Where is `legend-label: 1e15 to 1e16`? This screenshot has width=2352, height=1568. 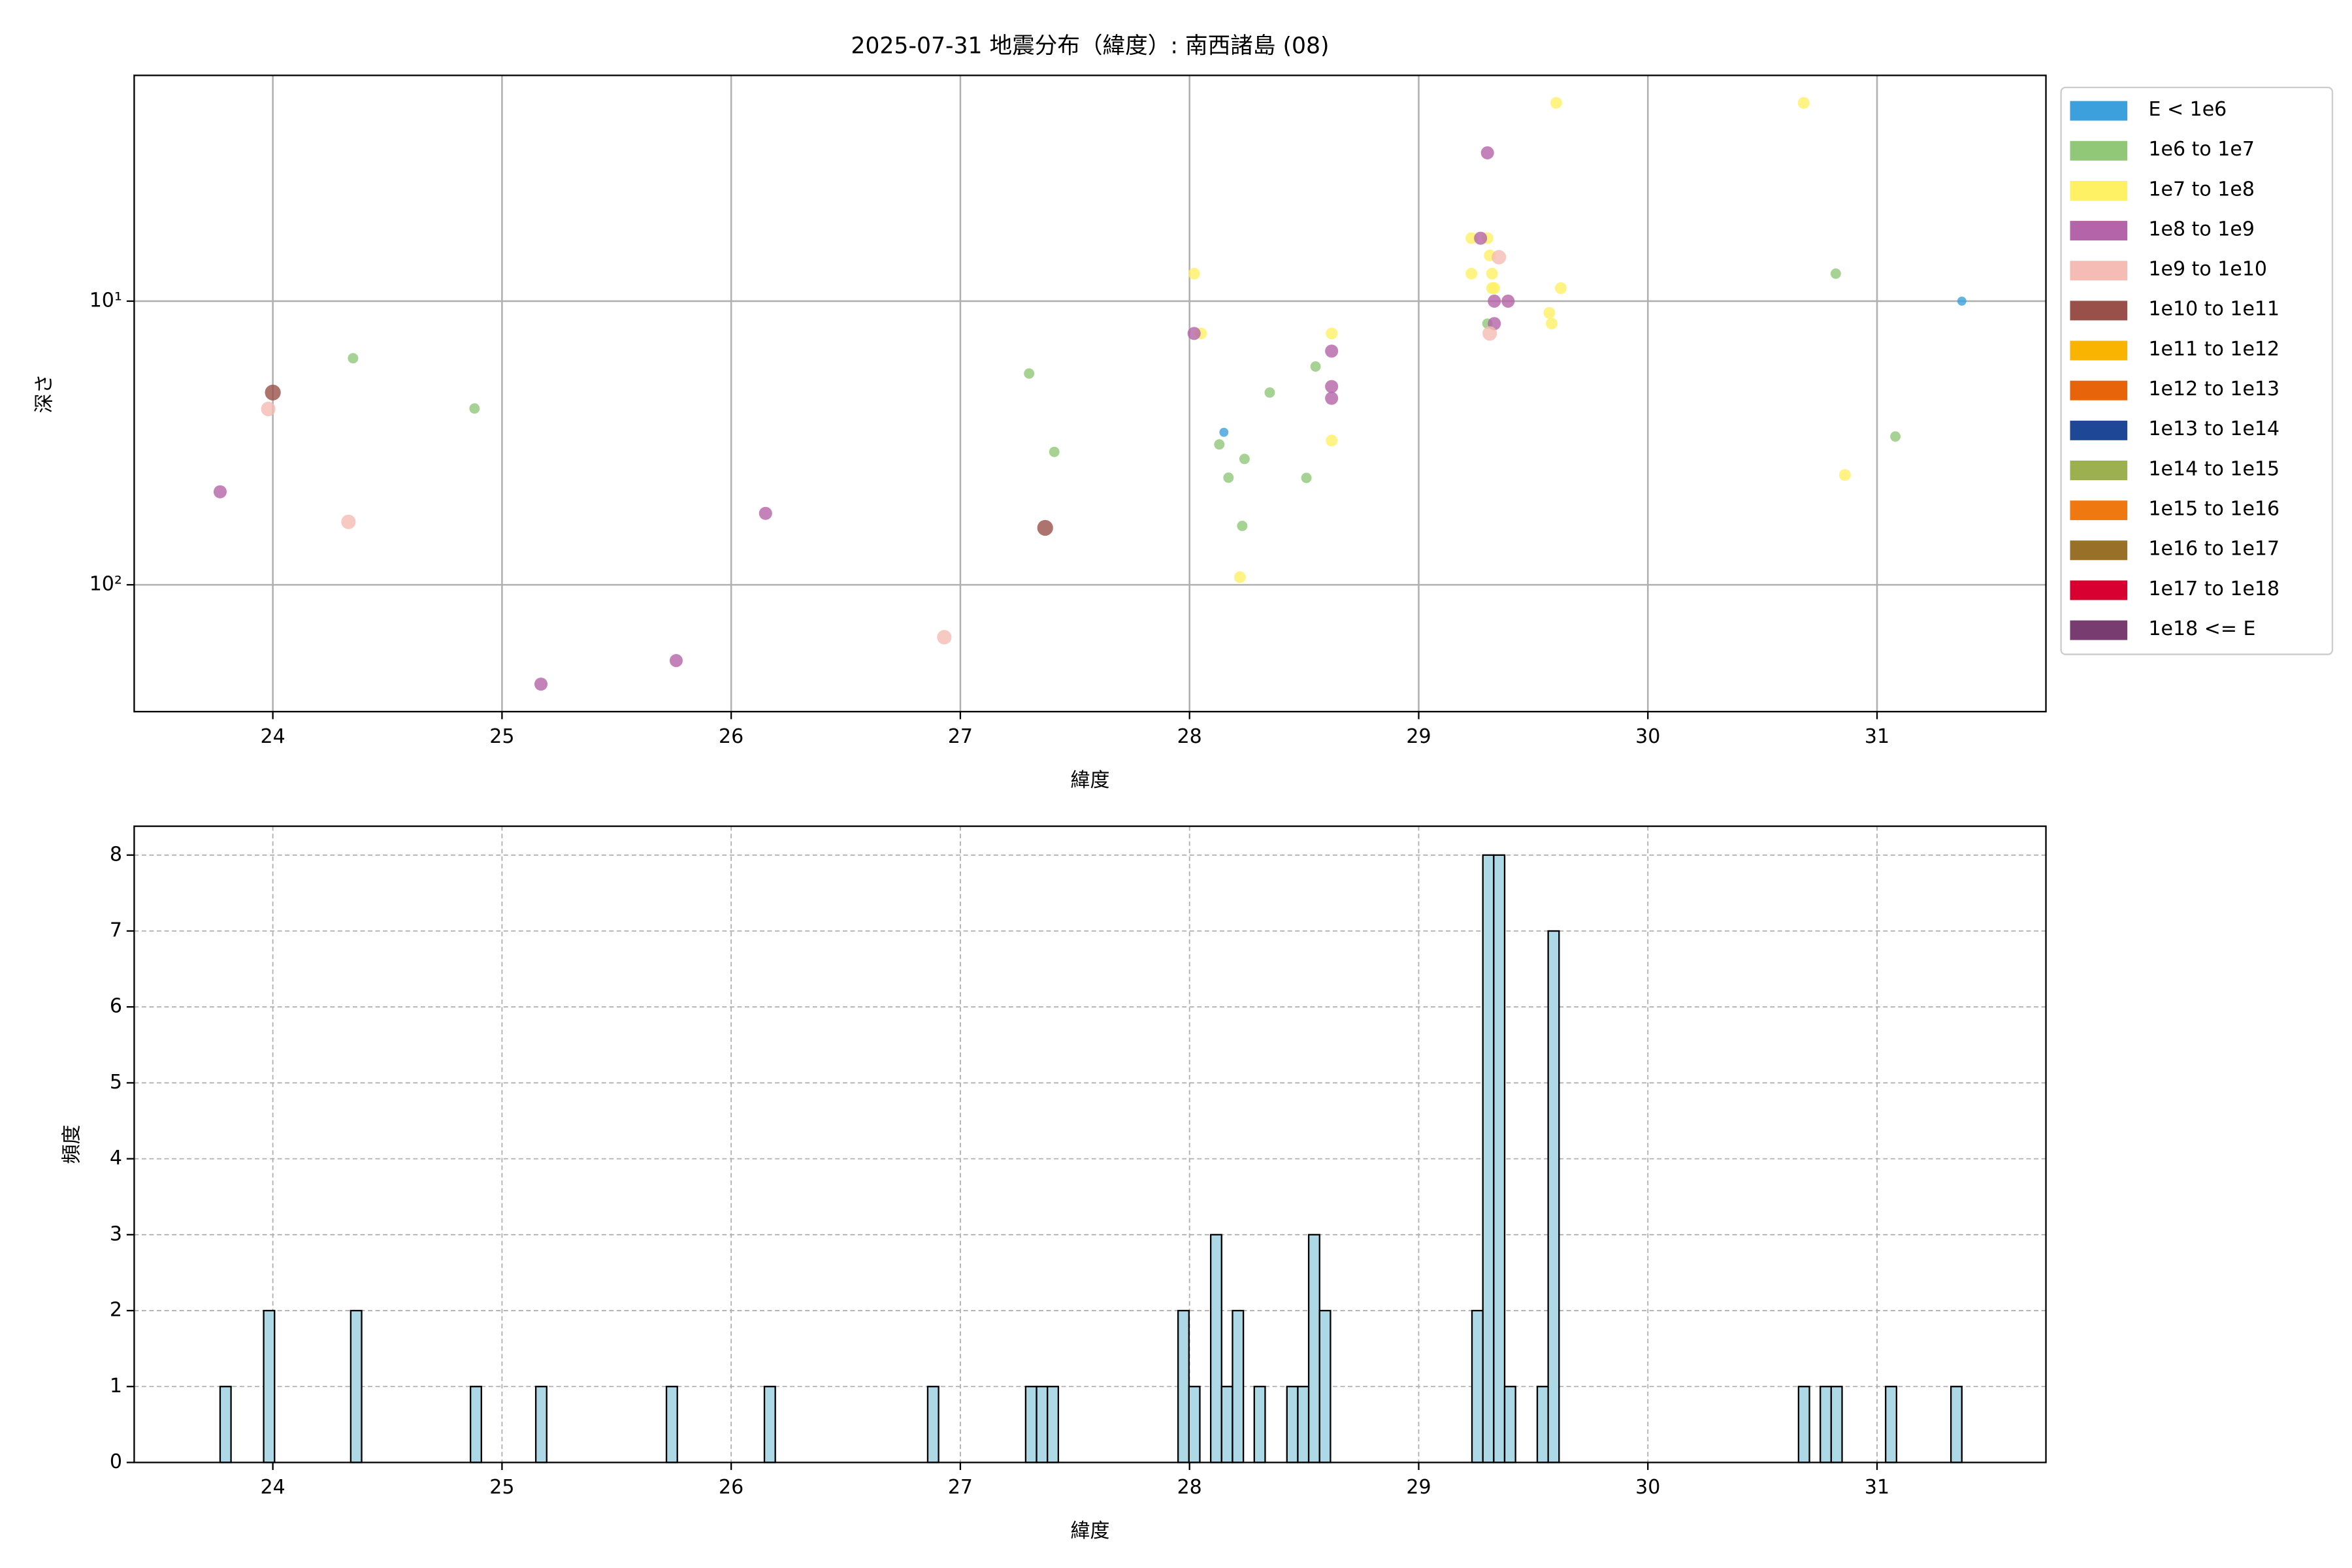 legend-label: 1e15 to 1e16 is located at coordinates (2213, 509).